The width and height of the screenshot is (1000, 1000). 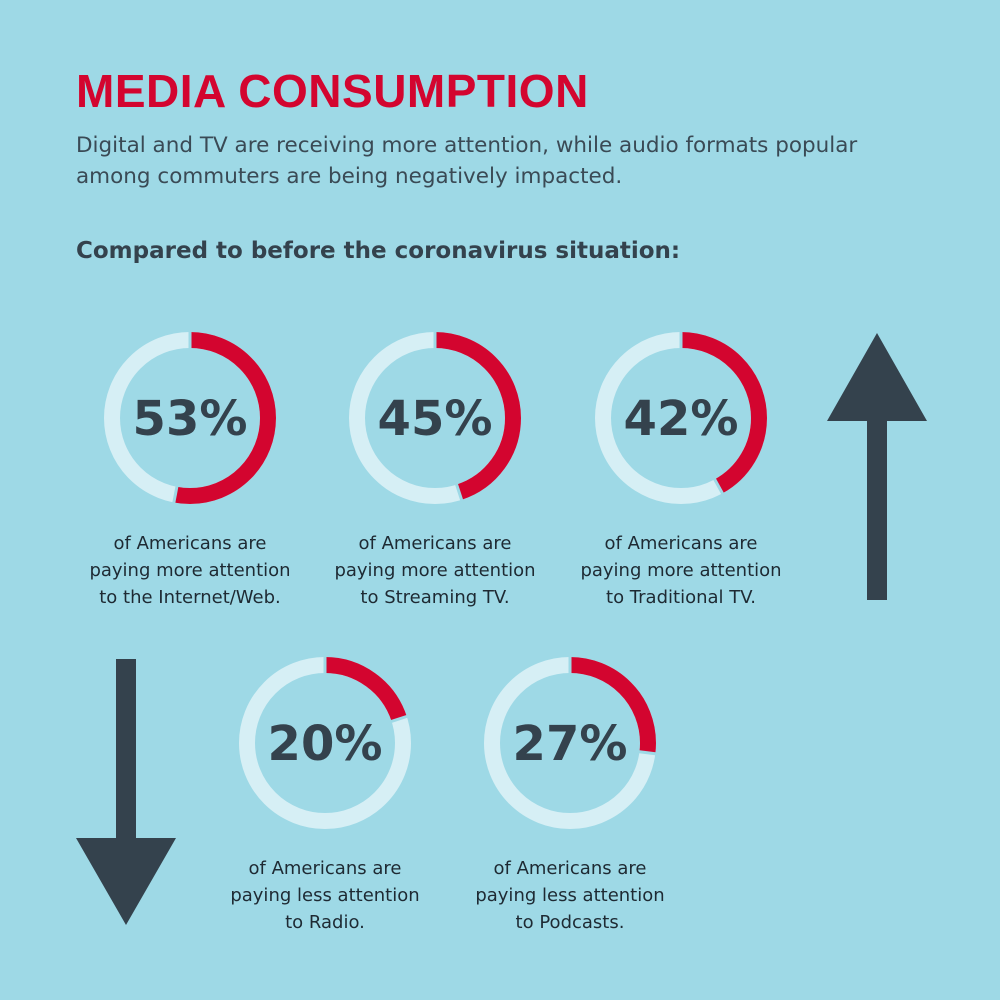 I want to click on percent-label: 20%, so click(x=325, y=744).